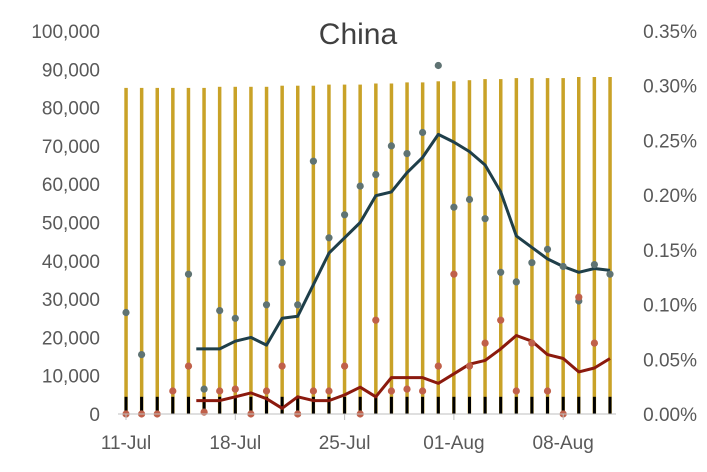 The height and width of the screenshot is (472, 707). What do you see at coordinates (670, 87) in the screenshot?
I see `right-y-tick-label: 0.30%` at bounding box center [670, 87].